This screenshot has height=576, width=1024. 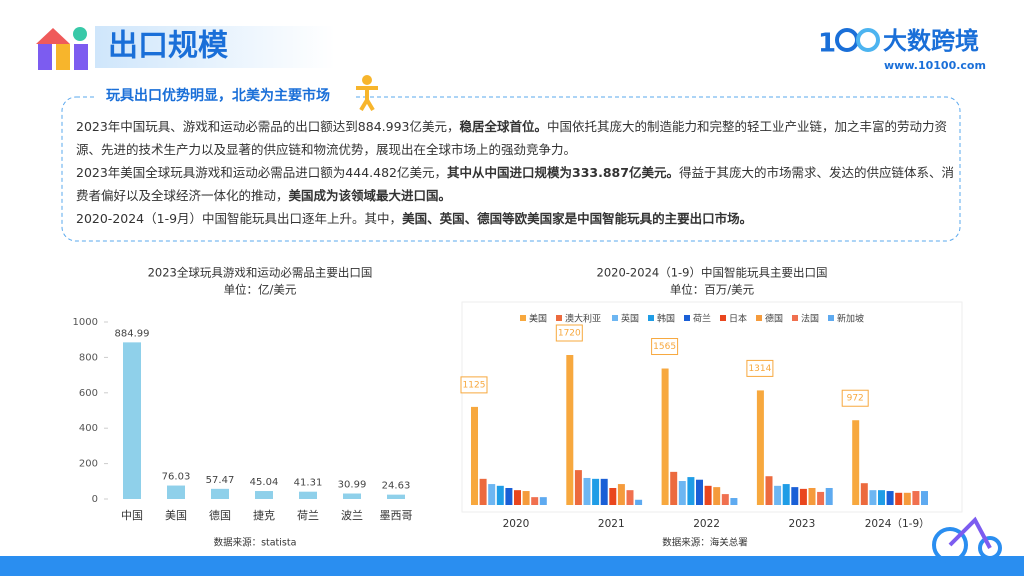 What do you see at coordinates (85, 322) in the screenshot?
I see `y-tick-label: 1000` at bounding box center [85, 322].